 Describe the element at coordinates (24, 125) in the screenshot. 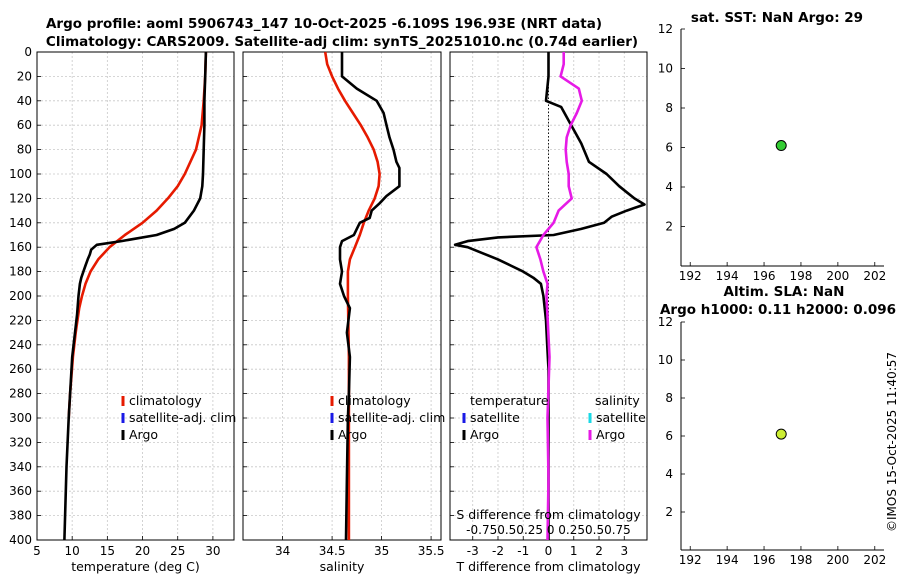

I see `temp-ytick-label: 60` at that location.